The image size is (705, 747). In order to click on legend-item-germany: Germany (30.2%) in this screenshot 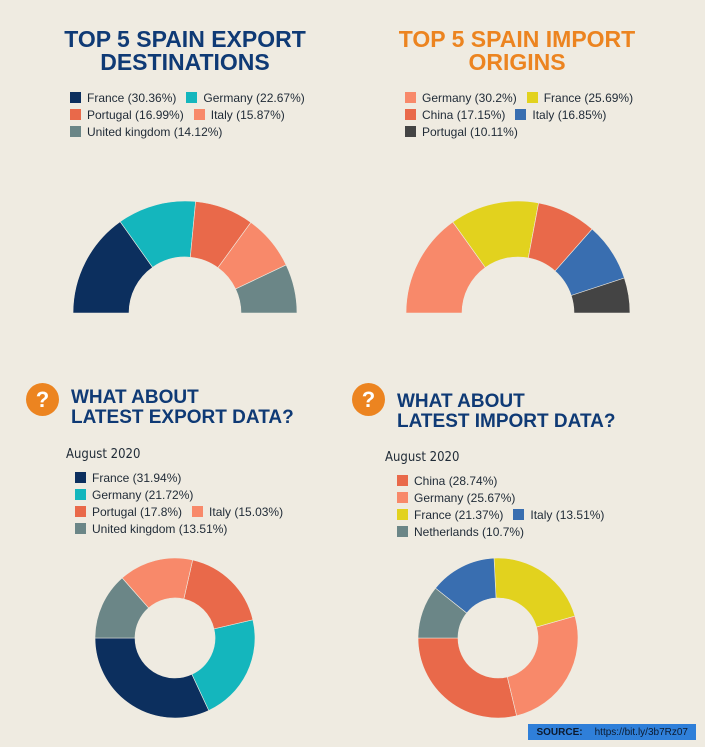, I will do `click(461, 98)`.